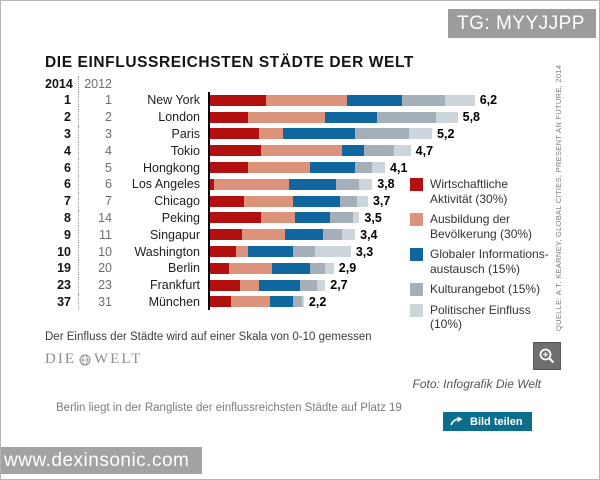 The width and height of the screenshot is (600, 480). Describe the element at coordinates (59, 84) in the screenshot. I see `rank-header-2014: 2014` at that location.